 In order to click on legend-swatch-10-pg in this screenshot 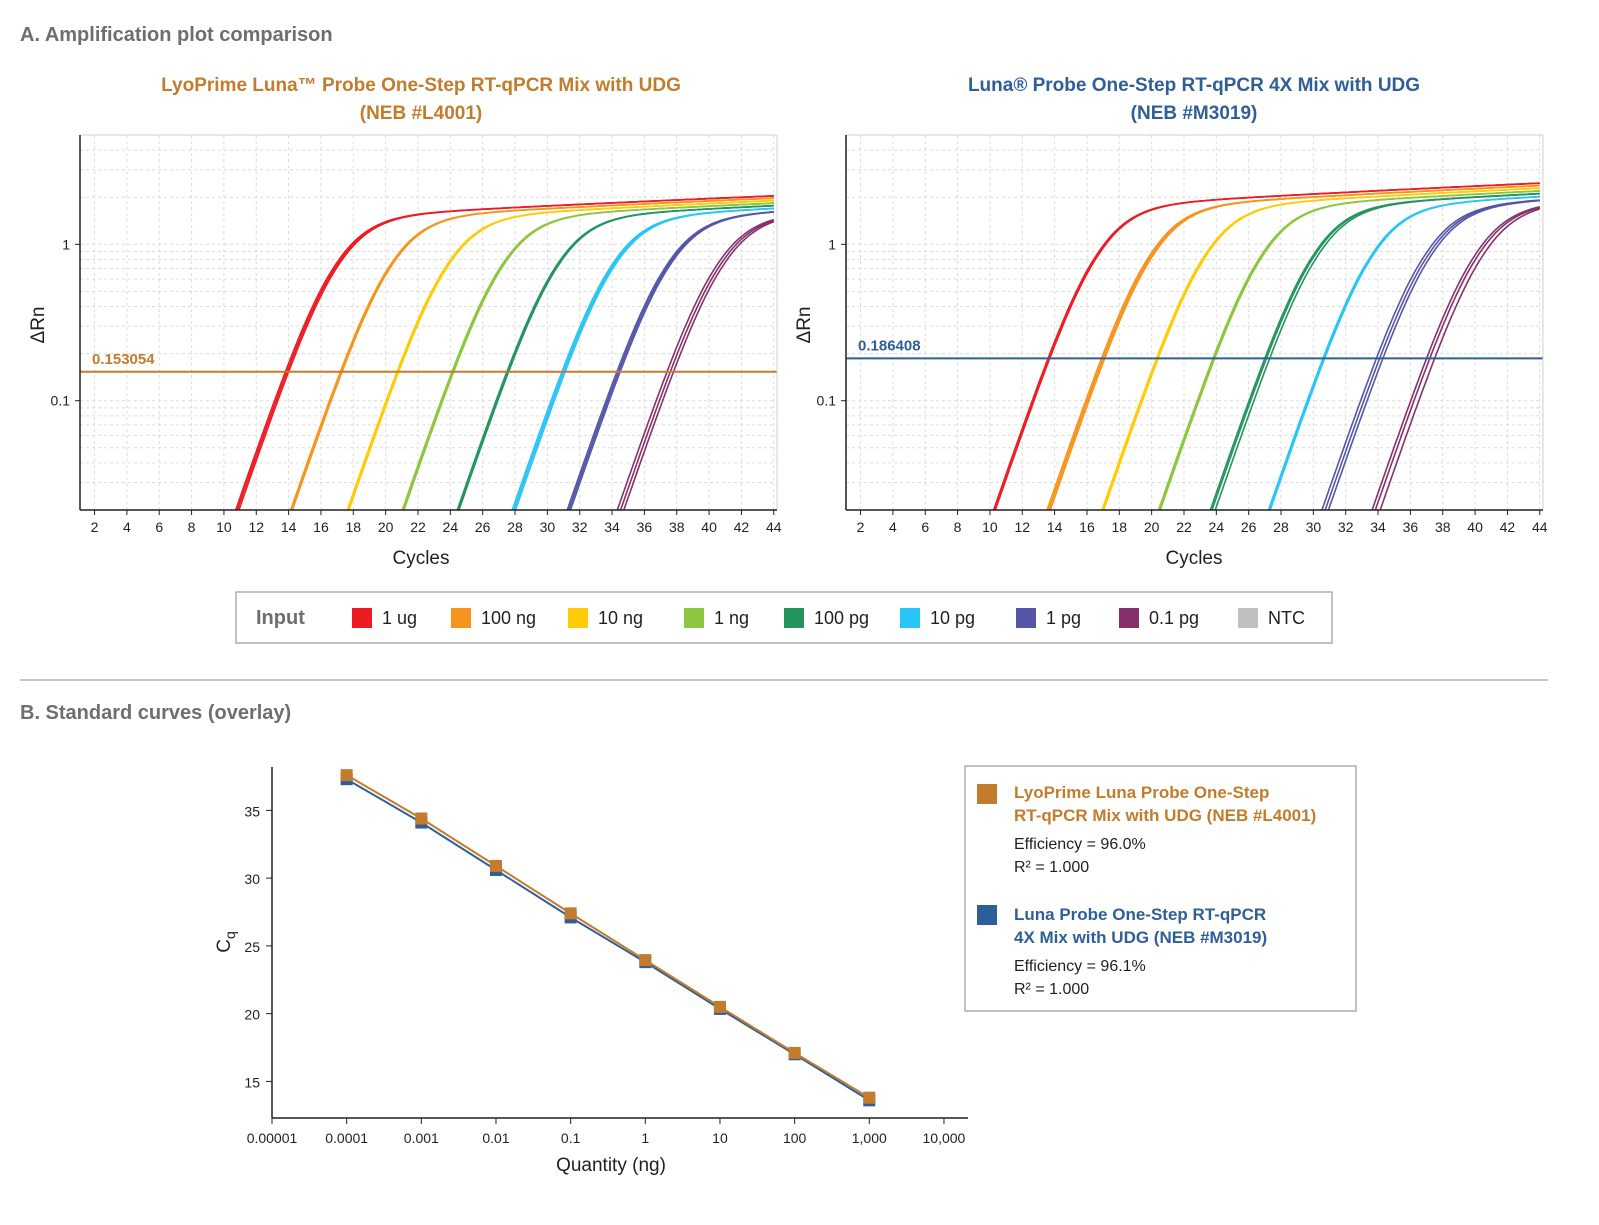, I will do `click(910, 618)`.